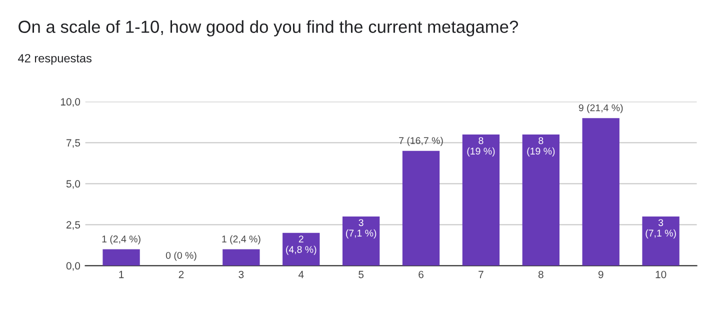  What do you see at coordinates (301, 274) in the screenshot?
I see `x-tick-label: 4` at bounding box center [301, 274].